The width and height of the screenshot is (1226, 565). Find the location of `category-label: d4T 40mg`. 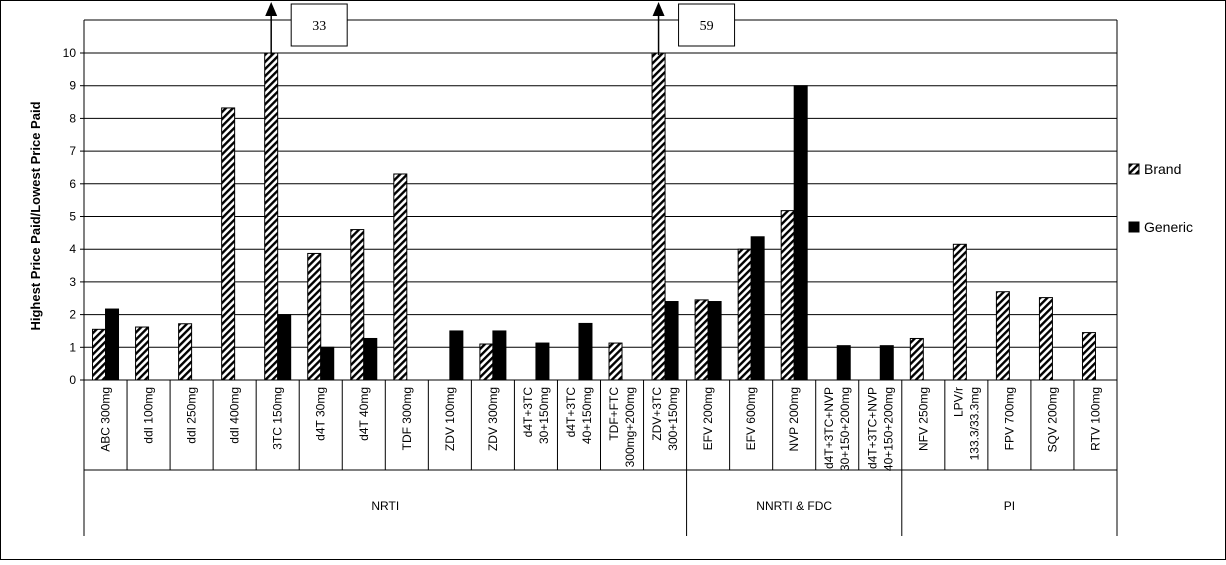

category-label: d4T 40mg is located at coordinates (364, 414).